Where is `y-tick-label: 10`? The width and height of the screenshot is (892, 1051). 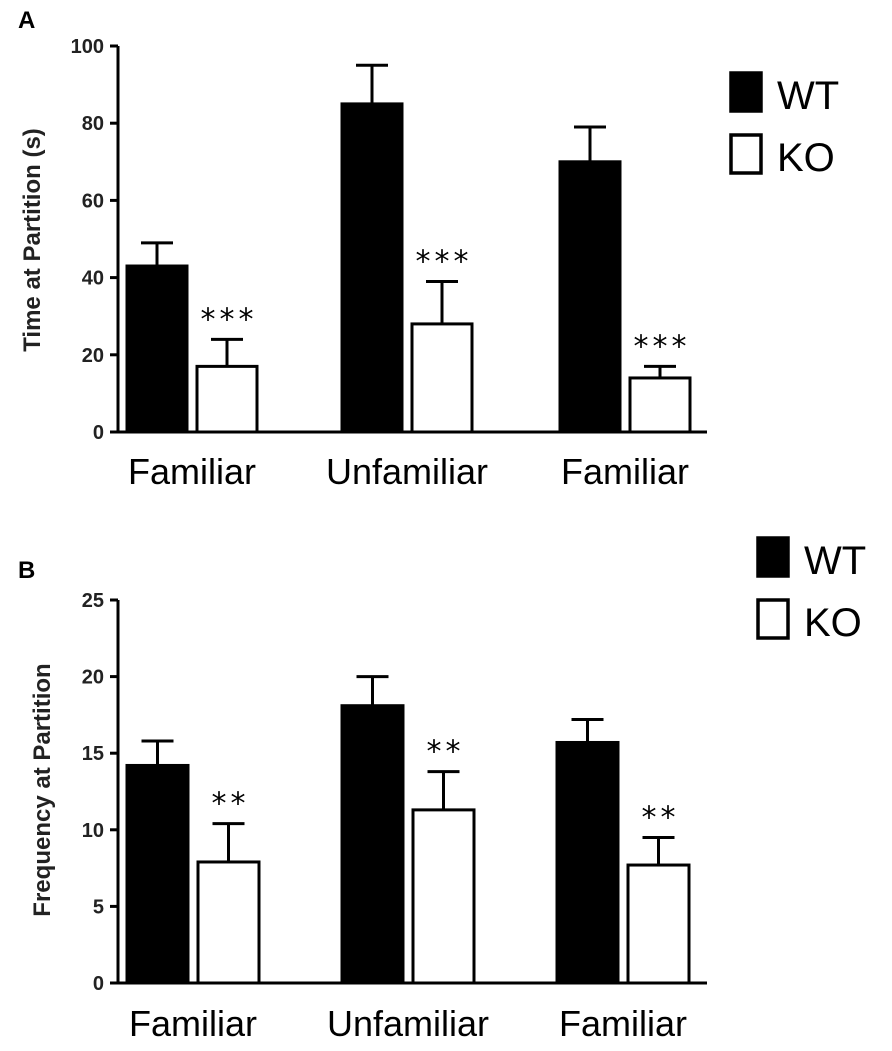
y-tick-label: 10 is located at coordinates (93, 831).